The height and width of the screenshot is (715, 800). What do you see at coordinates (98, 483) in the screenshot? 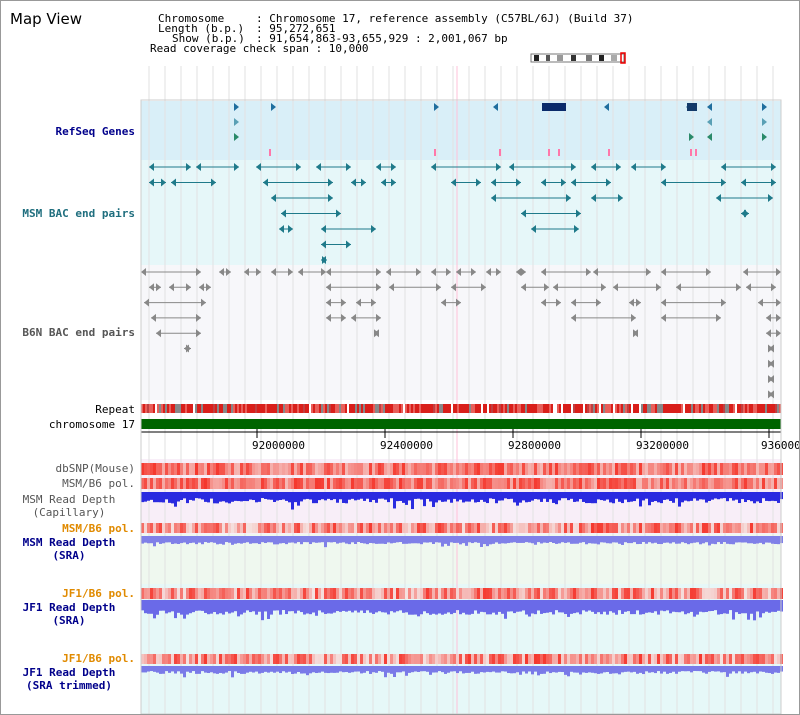
I see `track-label-msm-b6-pol-1: MSM/B6 pol.` at bounding box center [98, 483].